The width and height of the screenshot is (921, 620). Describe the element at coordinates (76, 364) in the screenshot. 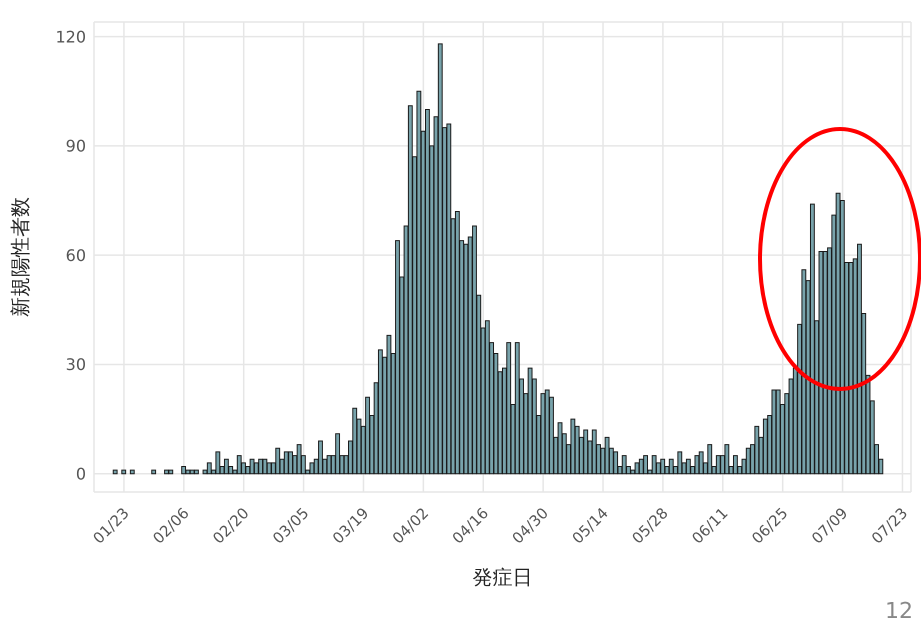

I see `y-tick-label: 30` at that location.